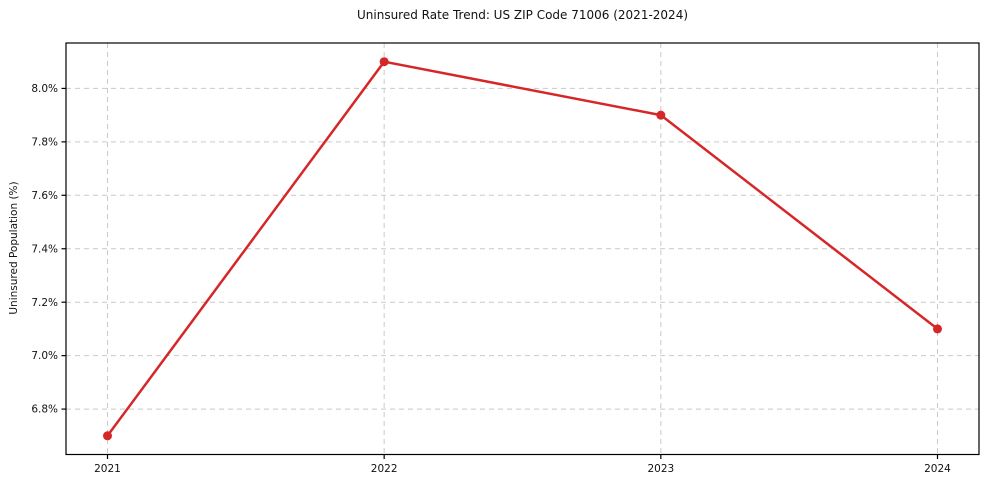  What do you see at coordinates (107, 469) in the screenshot?
I see `x-tick-label: 2021` at bounding box center [107, 469].